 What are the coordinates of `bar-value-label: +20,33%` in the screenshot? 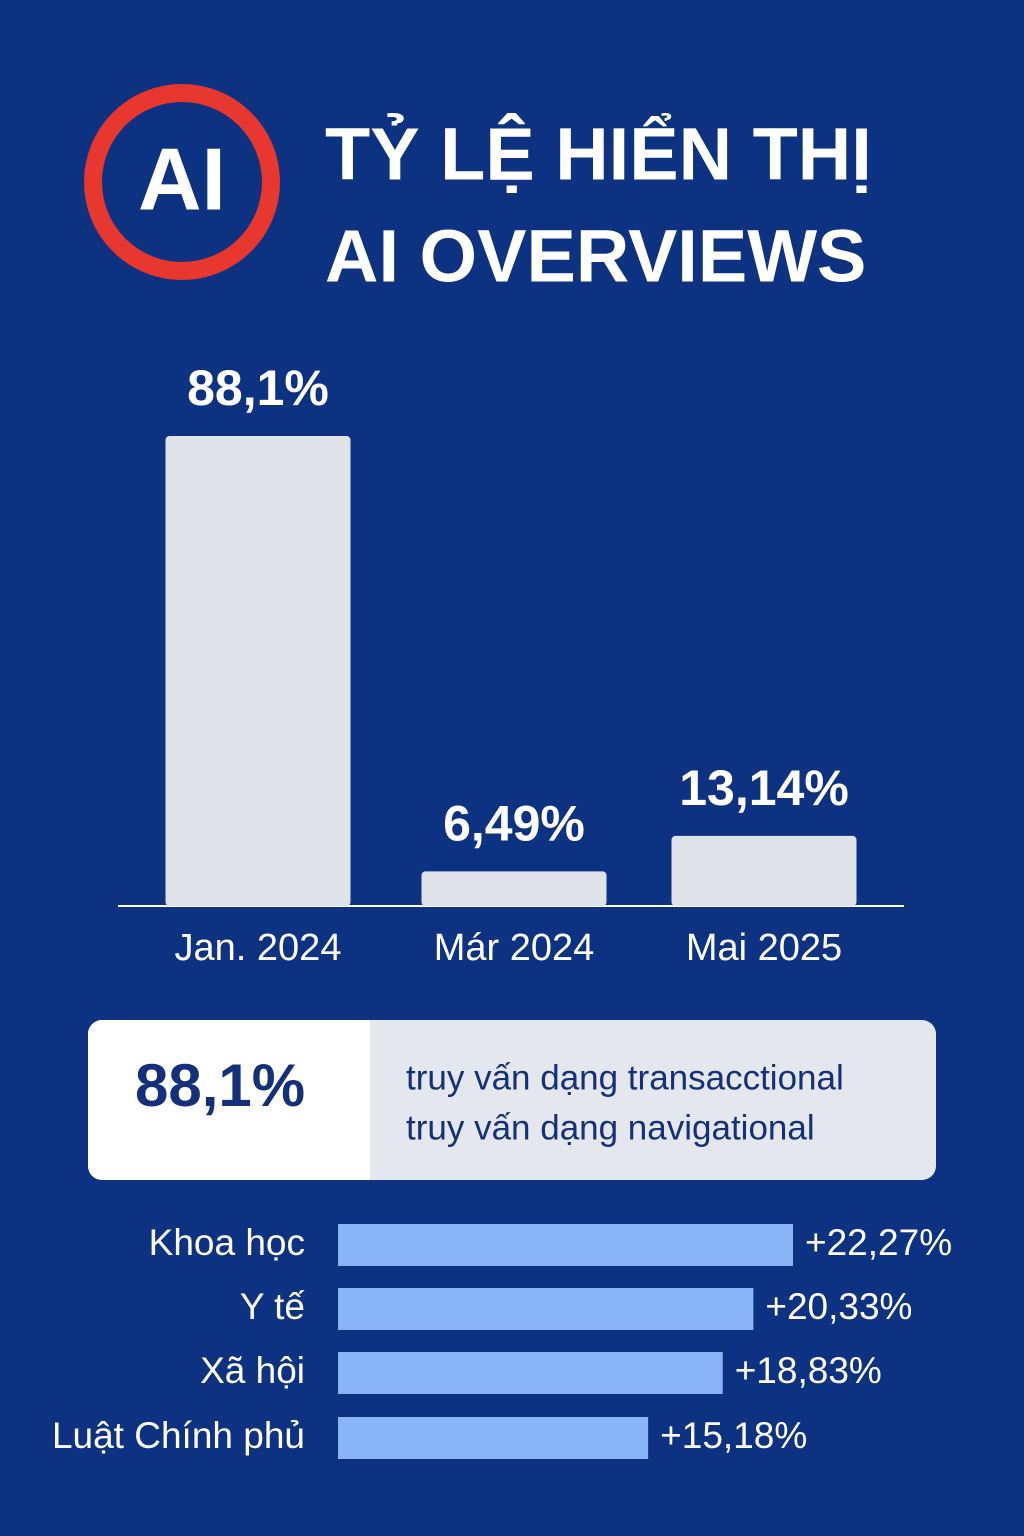 It's located at (838, 1306).